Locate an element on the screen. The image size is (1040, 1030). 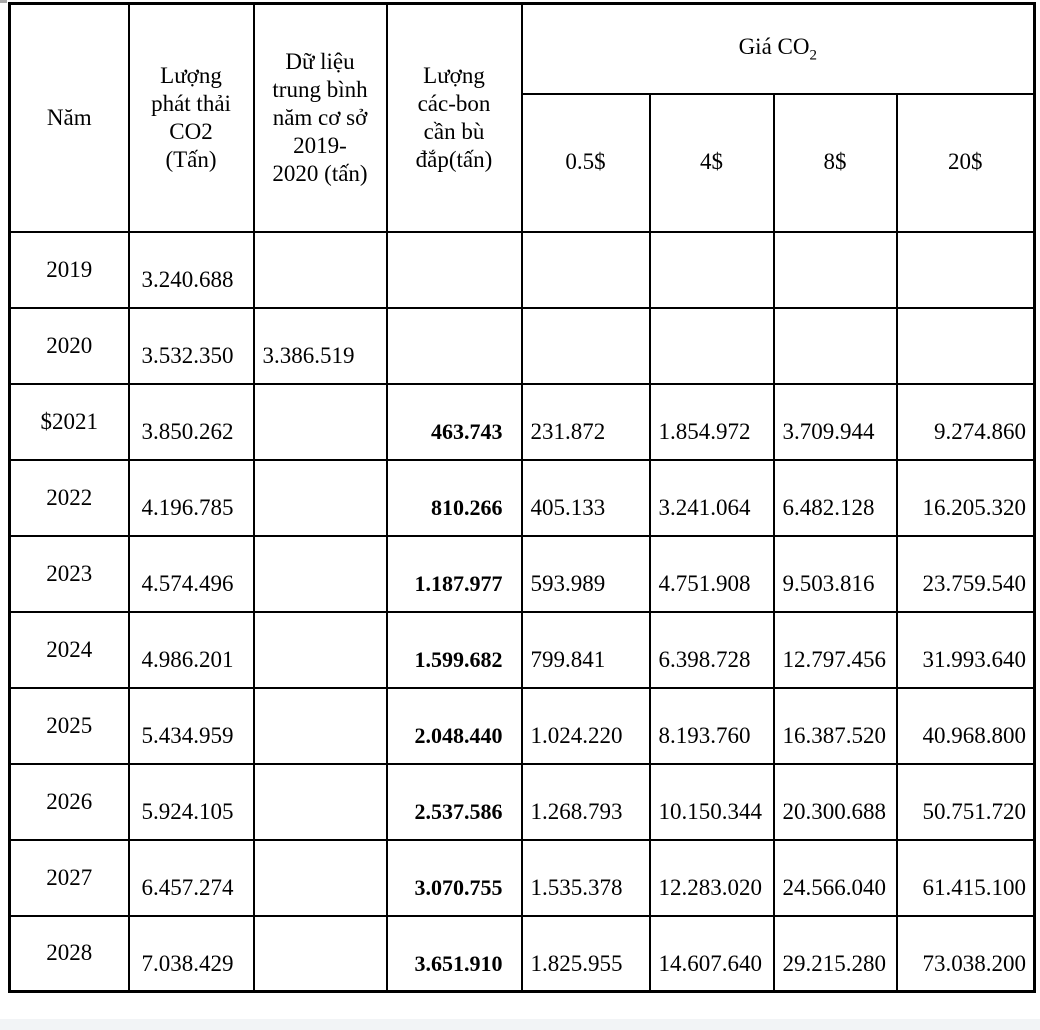
cell-price-0-5: 1.024.220 is located at coordinates (585, 725).